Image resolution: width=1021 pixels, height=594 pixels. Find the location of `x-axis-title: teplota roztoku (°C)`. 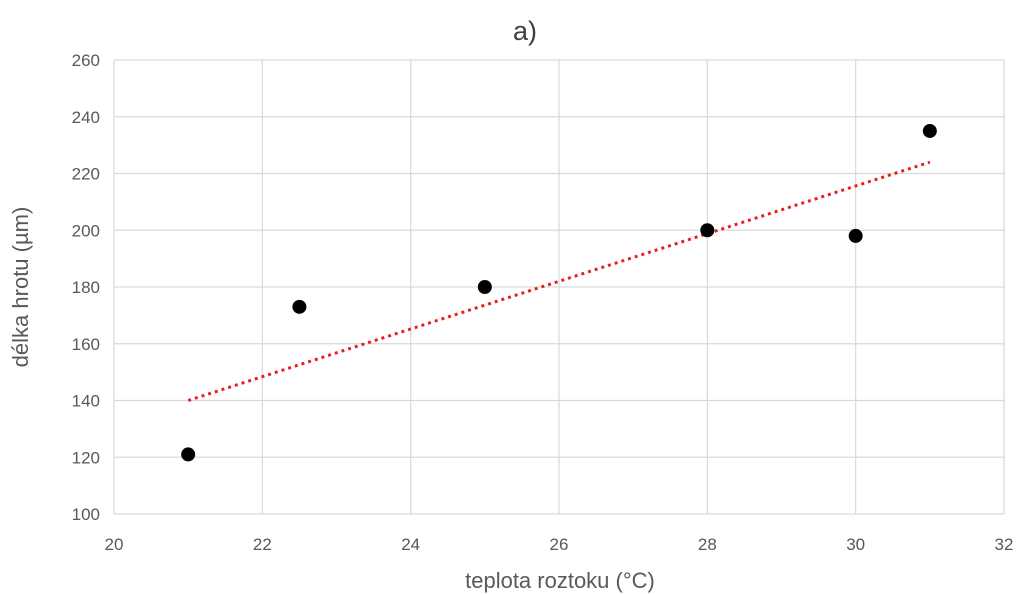

x-axis-title: teplota roztoku (°C) is located at coordinates (560, 580).